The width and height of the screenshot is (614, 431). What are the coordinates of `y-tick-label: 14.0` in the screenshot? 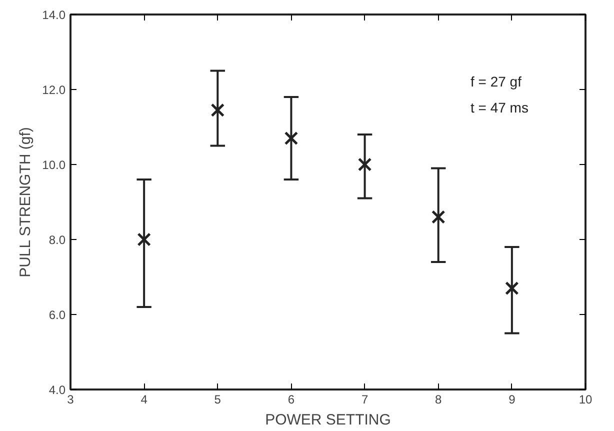 It's located at (54, 15).